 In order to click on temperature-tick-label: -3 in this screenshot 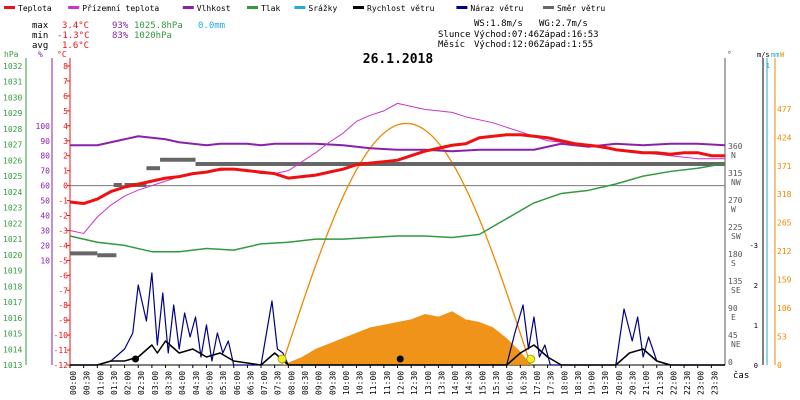, I will do `click(63, 230)`.